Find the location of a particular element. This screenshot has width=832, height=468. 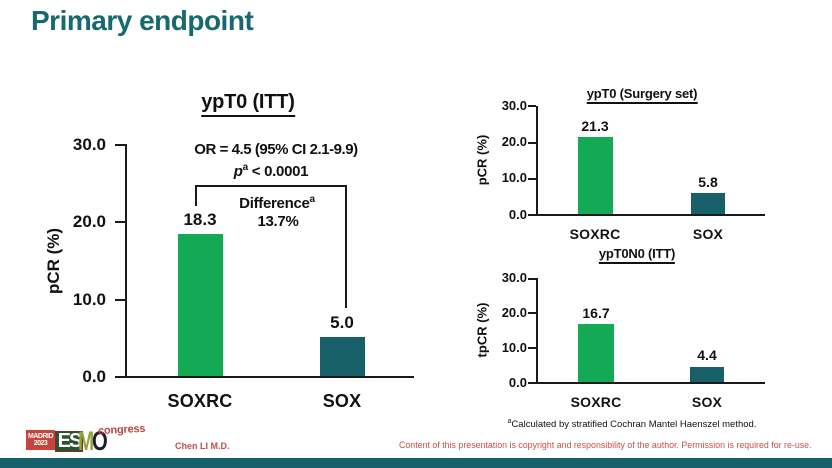

esmo-es-letters: ES is located at coordinates (69, 441).